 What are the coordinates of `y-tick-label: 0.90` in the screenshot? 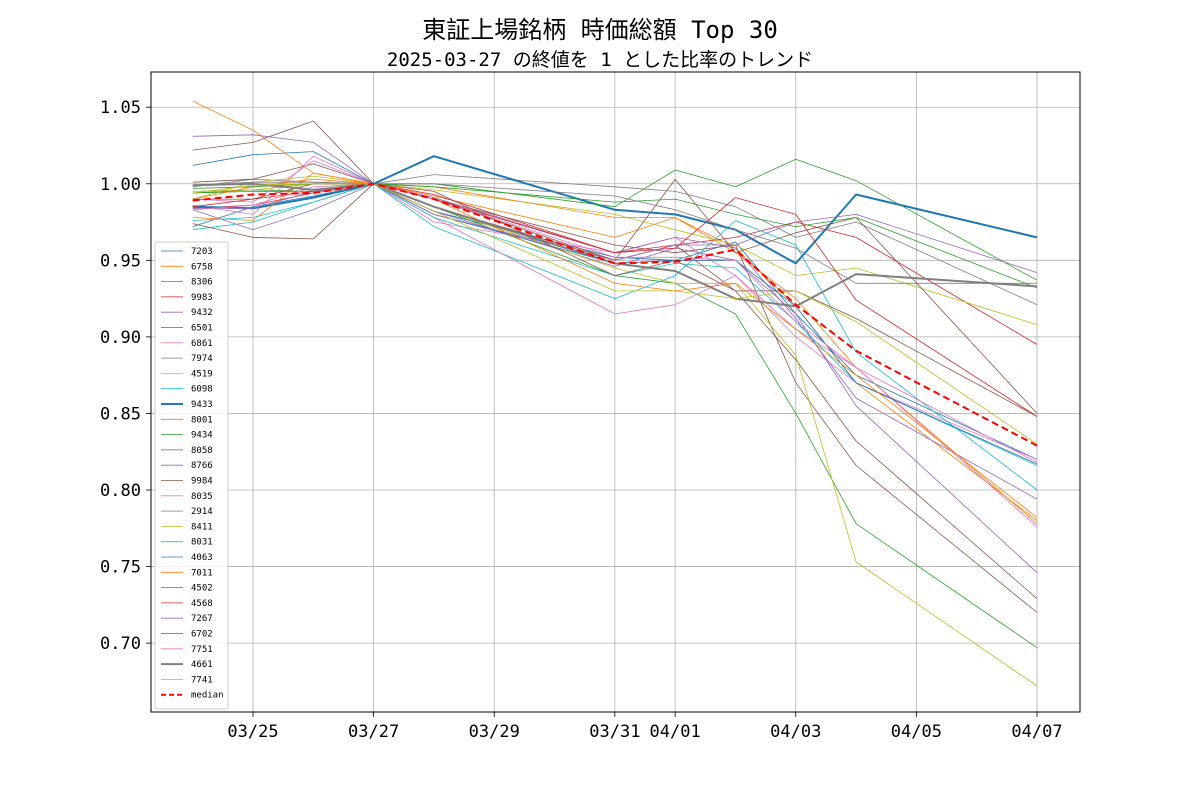 It's located at (120, 338).